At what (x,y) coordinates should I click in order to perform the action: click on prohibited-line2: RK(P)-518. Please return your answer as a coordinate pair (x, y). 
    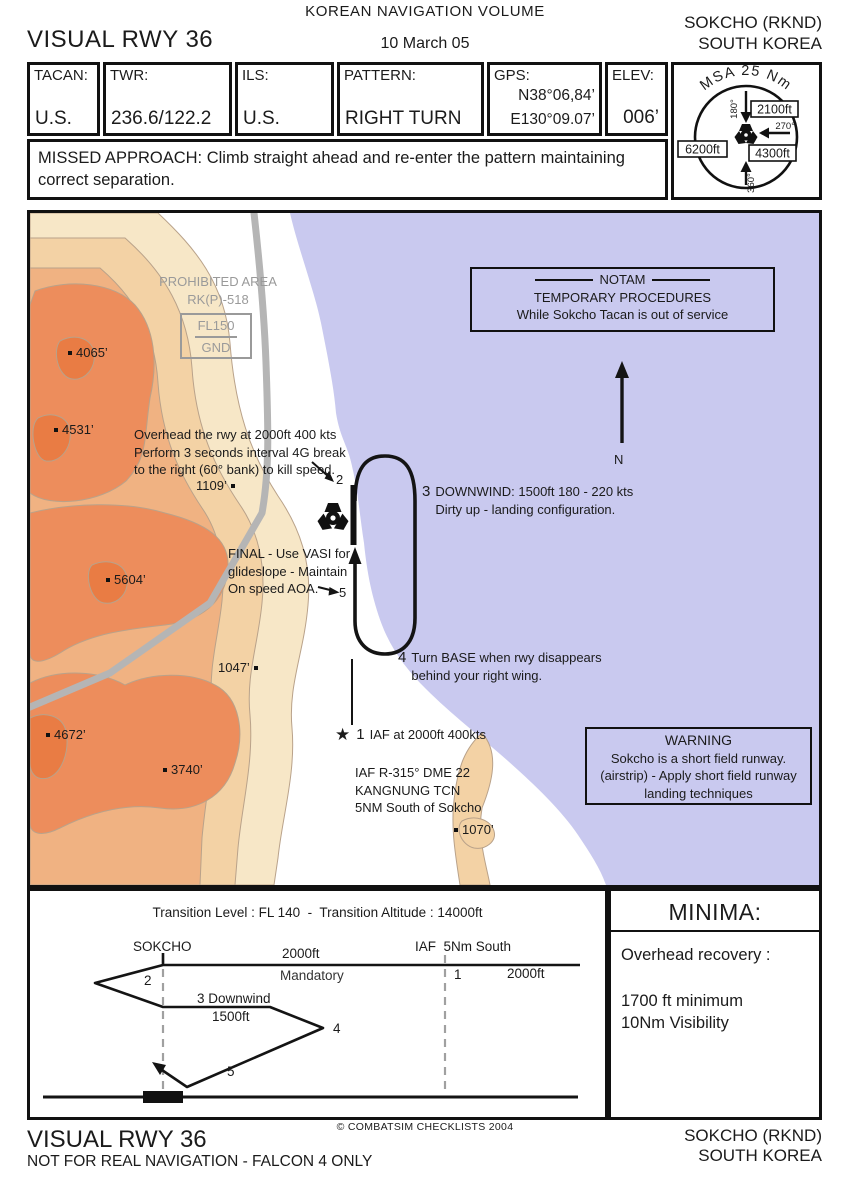
    Looking at the image, I should click on (218, 299).